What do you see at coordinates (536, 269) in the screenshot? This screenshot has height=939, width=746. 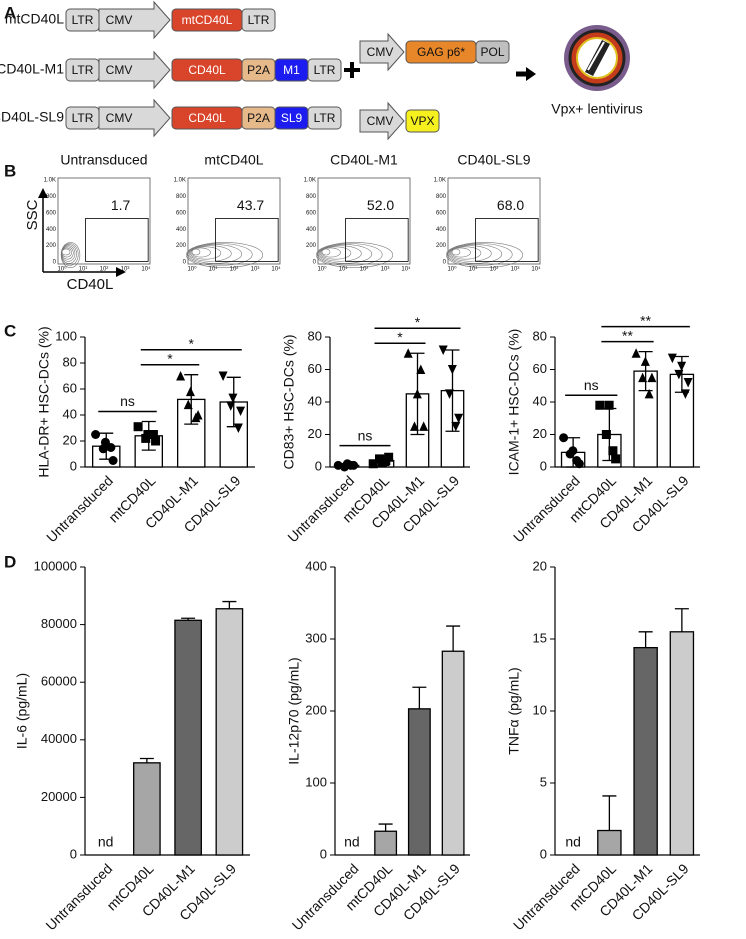 I see `flow-xtick: 10⁴` at bounding box center [536, 269].